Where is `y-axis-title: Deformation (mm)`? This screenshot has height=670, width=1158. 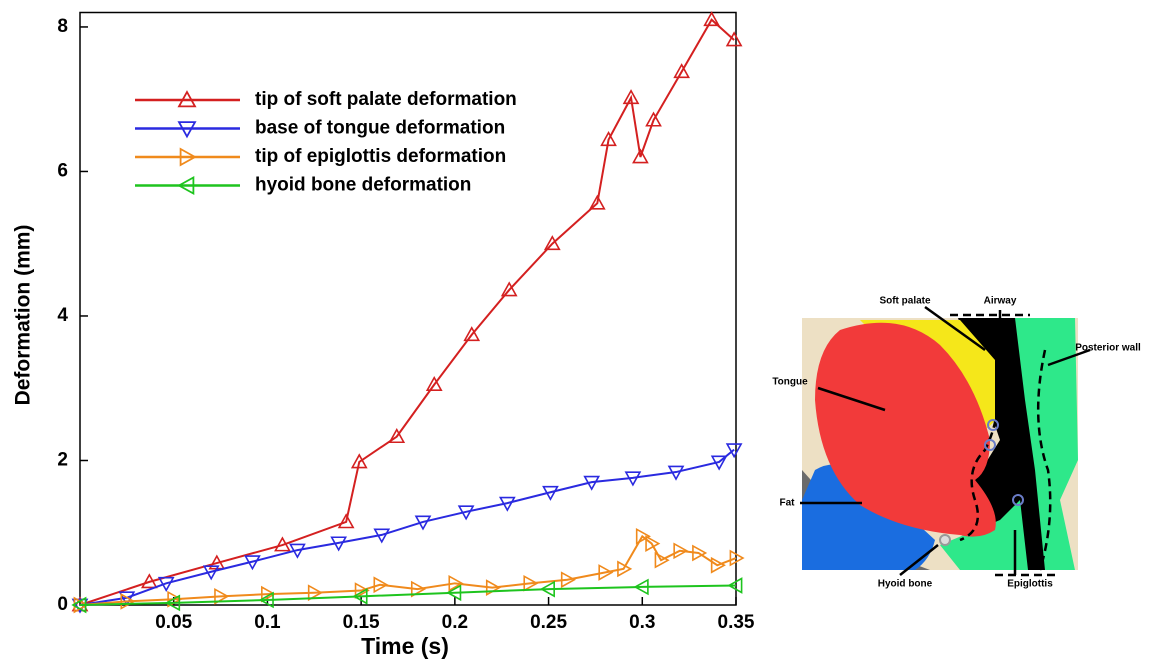
y-axis-title: Deformation (mm) is located at coordinates (23, 315).